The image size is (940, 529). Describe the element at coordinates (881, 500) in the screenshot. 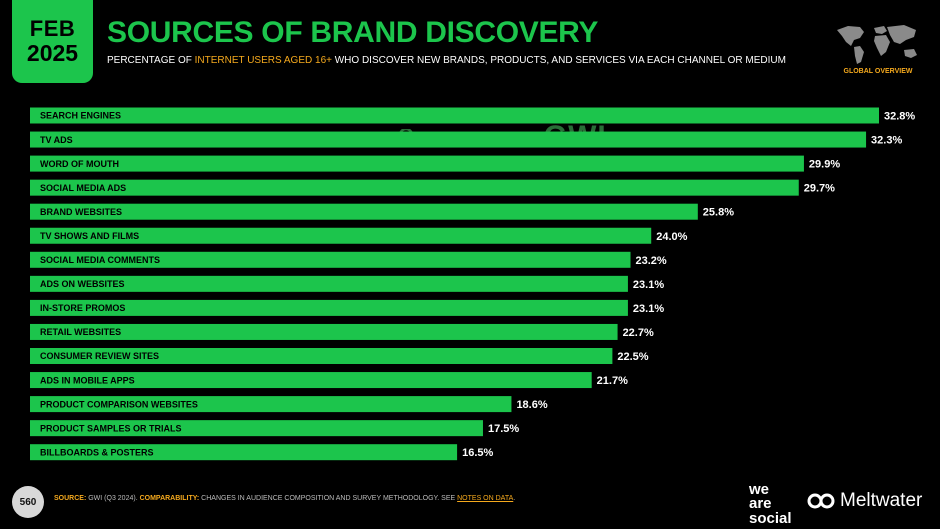

I see `meltwater-text: Meltwater` at that location.